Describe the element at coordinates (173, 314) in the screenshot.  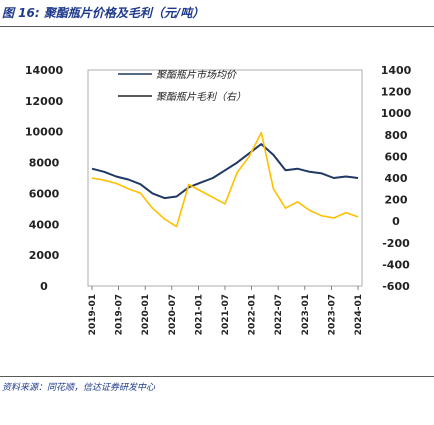
I see `x-tick-label: 2020-07` at that location.